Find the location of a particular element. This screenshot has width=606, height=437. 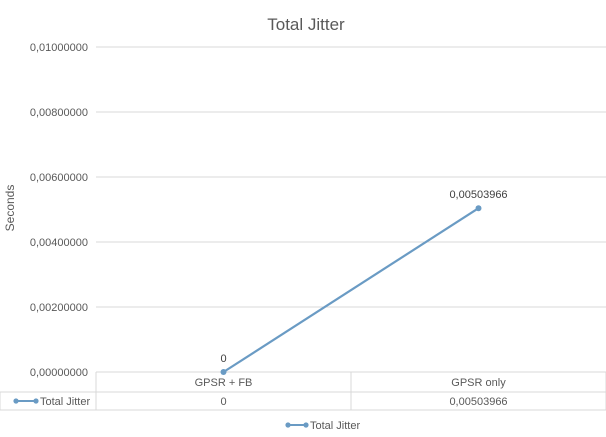

y-tick-label: 0,00200000 is located at coordinates (59, 308).